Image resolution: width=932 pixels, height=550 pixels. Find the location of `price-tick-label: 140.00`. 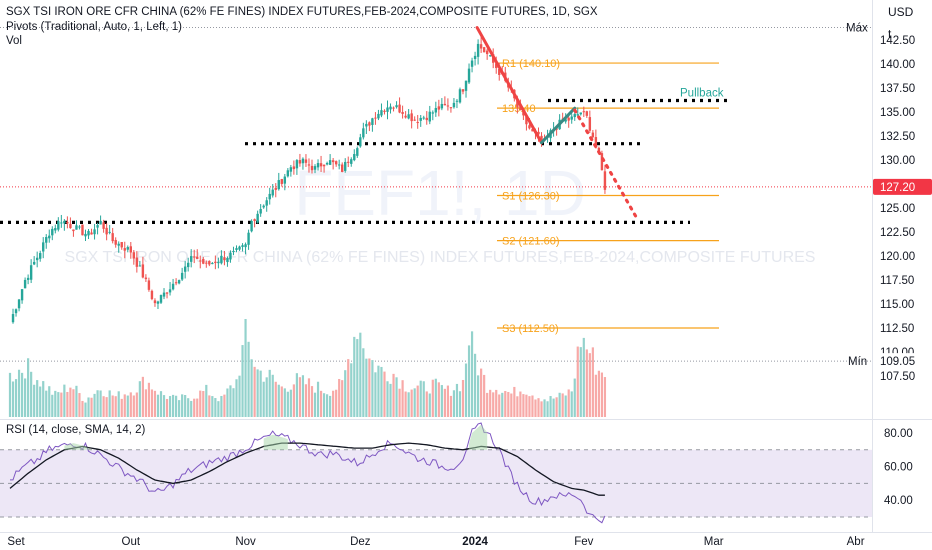

price-tick-label: 140.00 is located at coordinates (897, 65).